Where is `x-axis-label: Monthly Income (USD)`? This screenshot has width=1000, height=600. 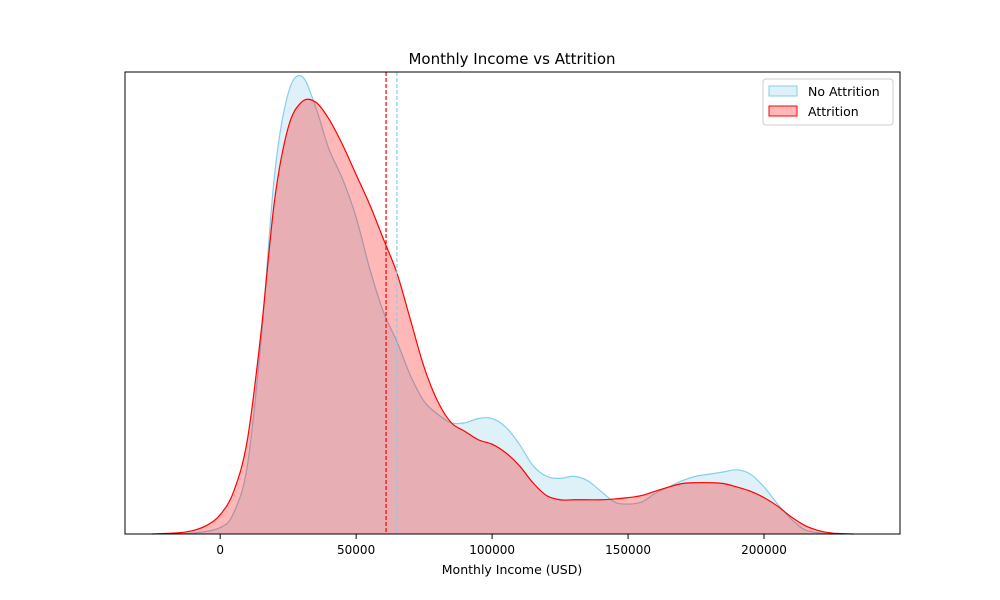 x-axis-label: Monthly Income (USD) is located at coordinates (512, 569).